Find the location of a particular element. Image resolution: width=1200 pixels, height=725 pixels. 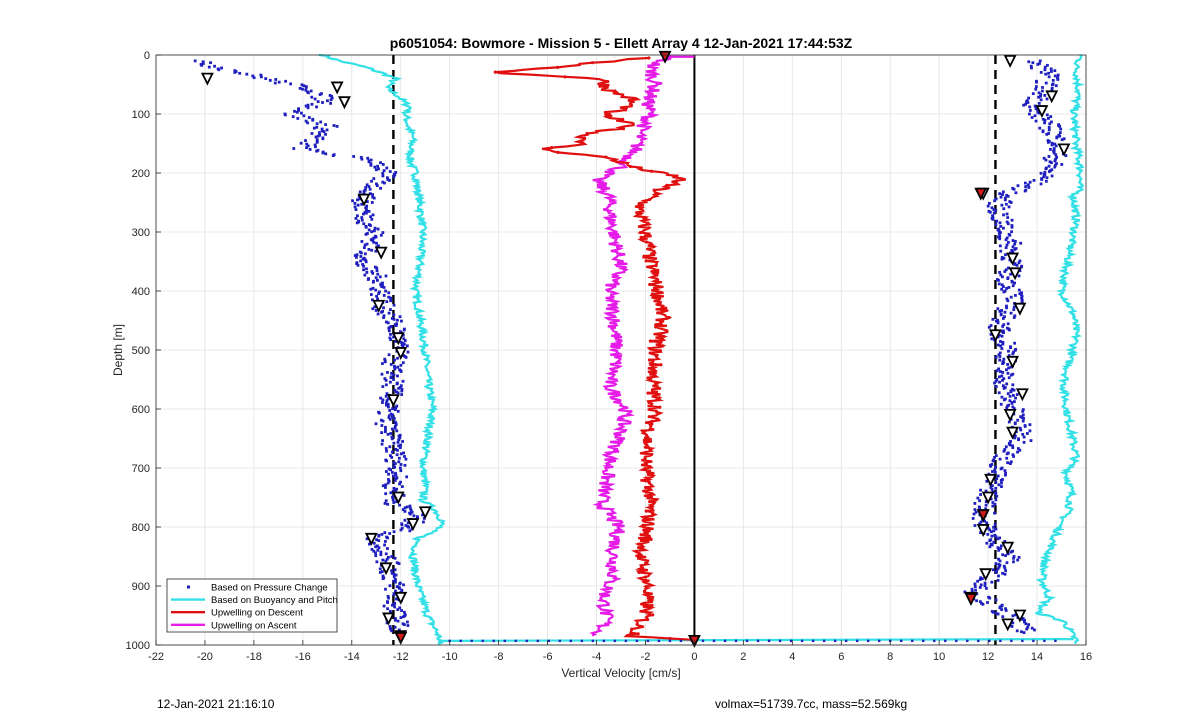

y-tick-label: 0 is located at coordinates (147, 56).